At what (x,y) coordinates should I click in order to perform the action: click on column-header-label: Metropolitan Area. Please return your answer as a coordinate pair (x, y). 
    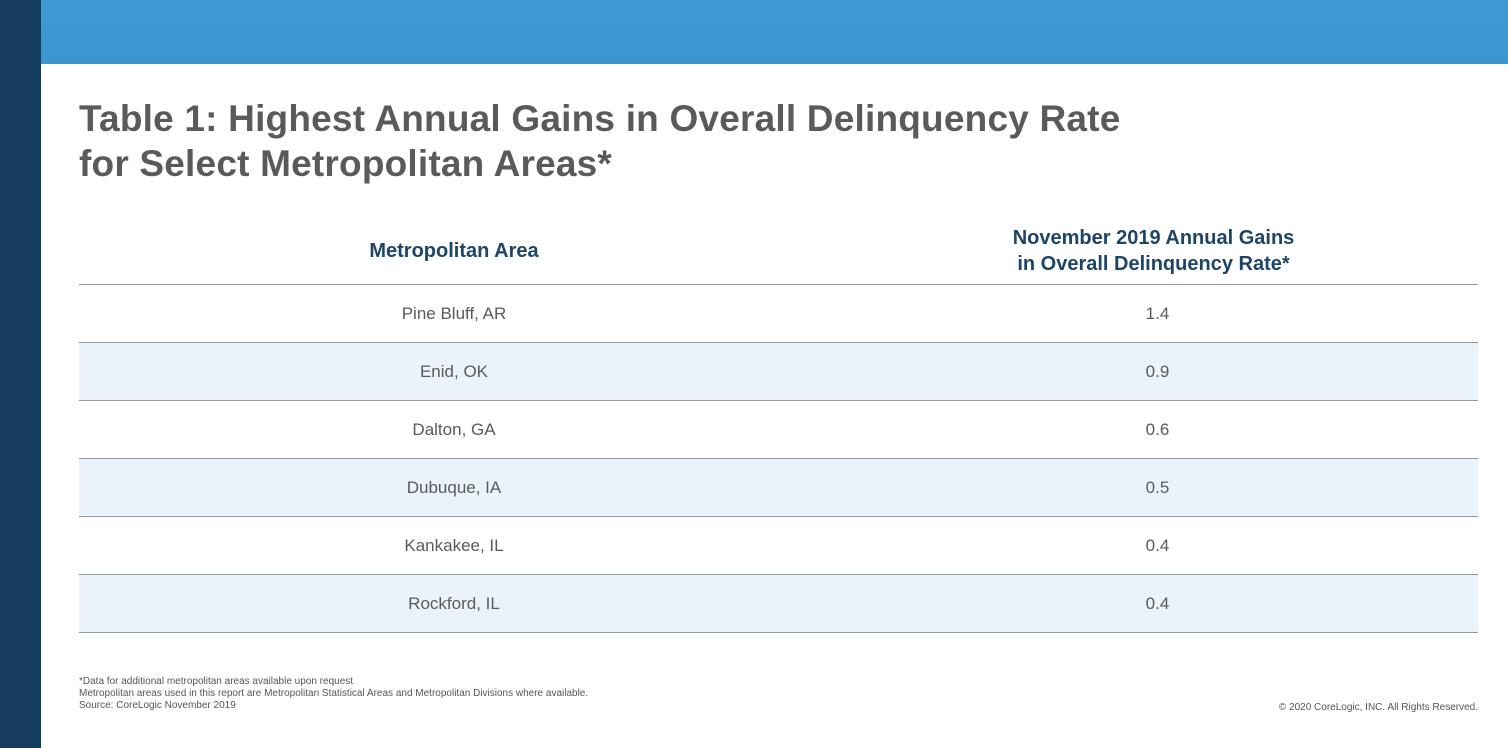
    Looking at the image, I should click on (454, 251).